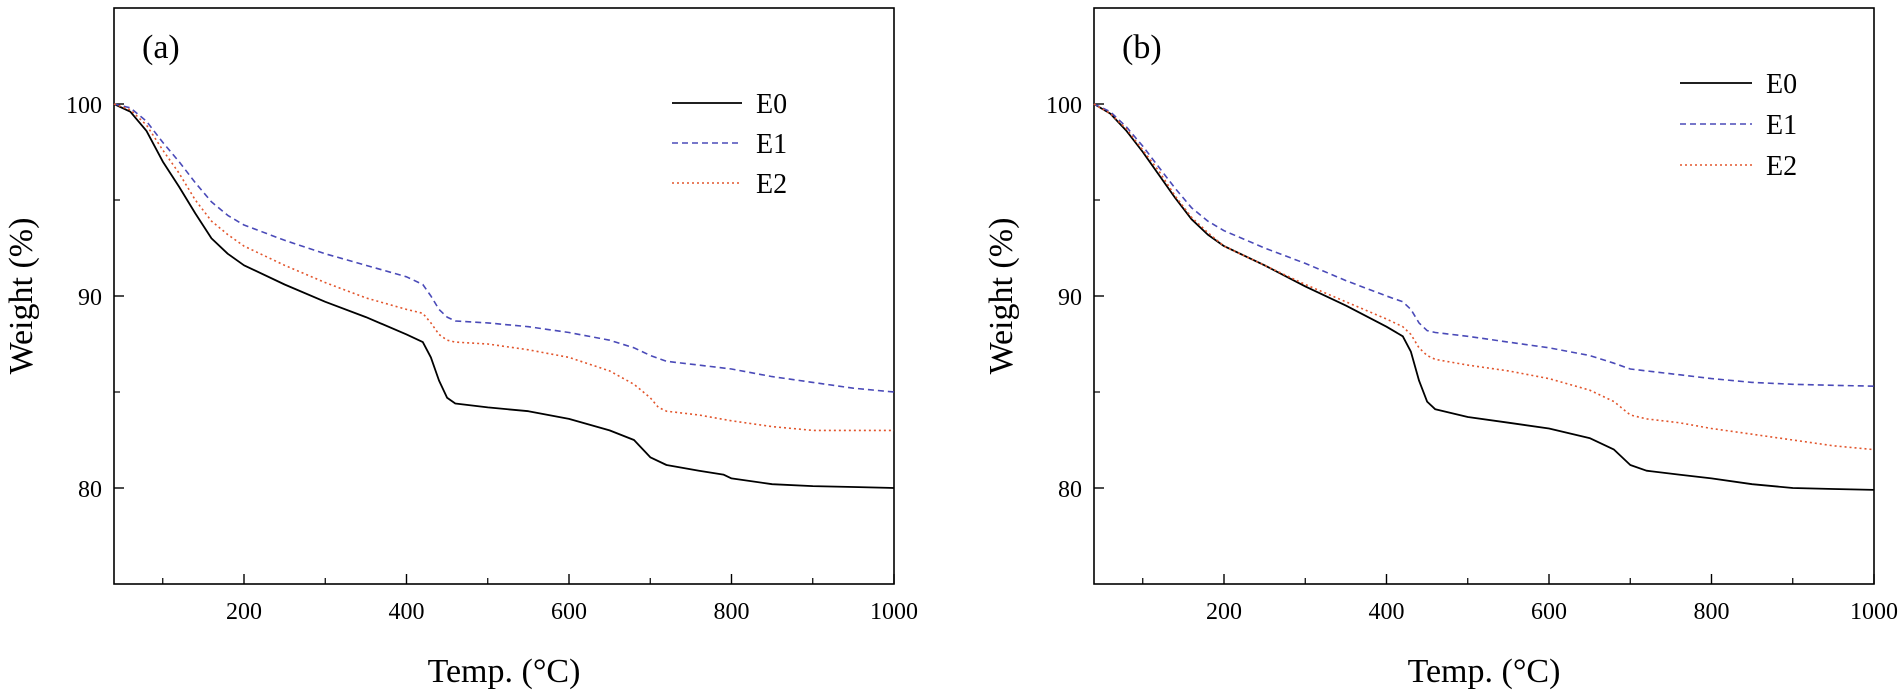 Image resolution: width=1900 pixels, height=696 pixels. I want to click on panel-label: (b), so click(1142, 47).